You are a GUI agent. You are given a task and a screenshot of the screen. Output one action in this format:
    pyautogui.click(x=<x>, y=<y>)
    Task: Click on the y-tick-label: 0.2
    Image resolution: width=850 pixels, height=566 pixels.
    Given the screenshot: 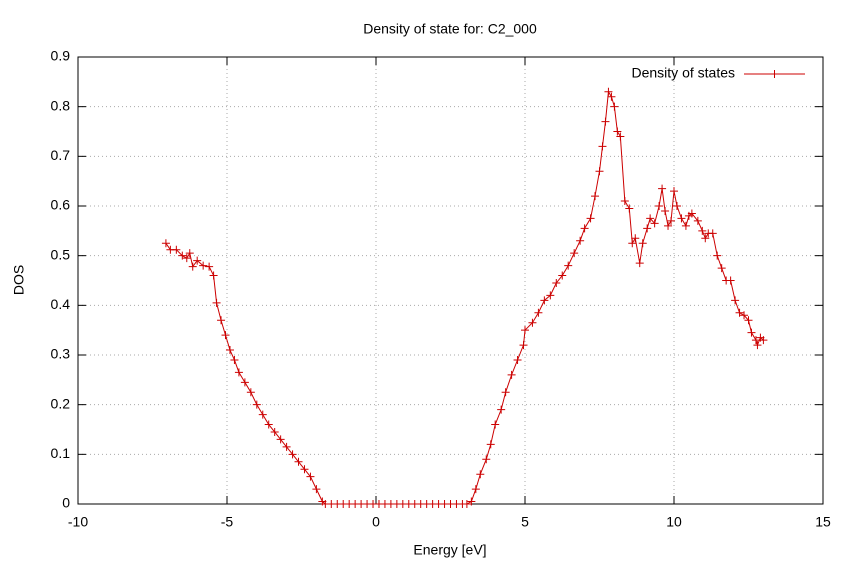 What is the action you would take?
    pyautogui.click(x=61, y=403)
    